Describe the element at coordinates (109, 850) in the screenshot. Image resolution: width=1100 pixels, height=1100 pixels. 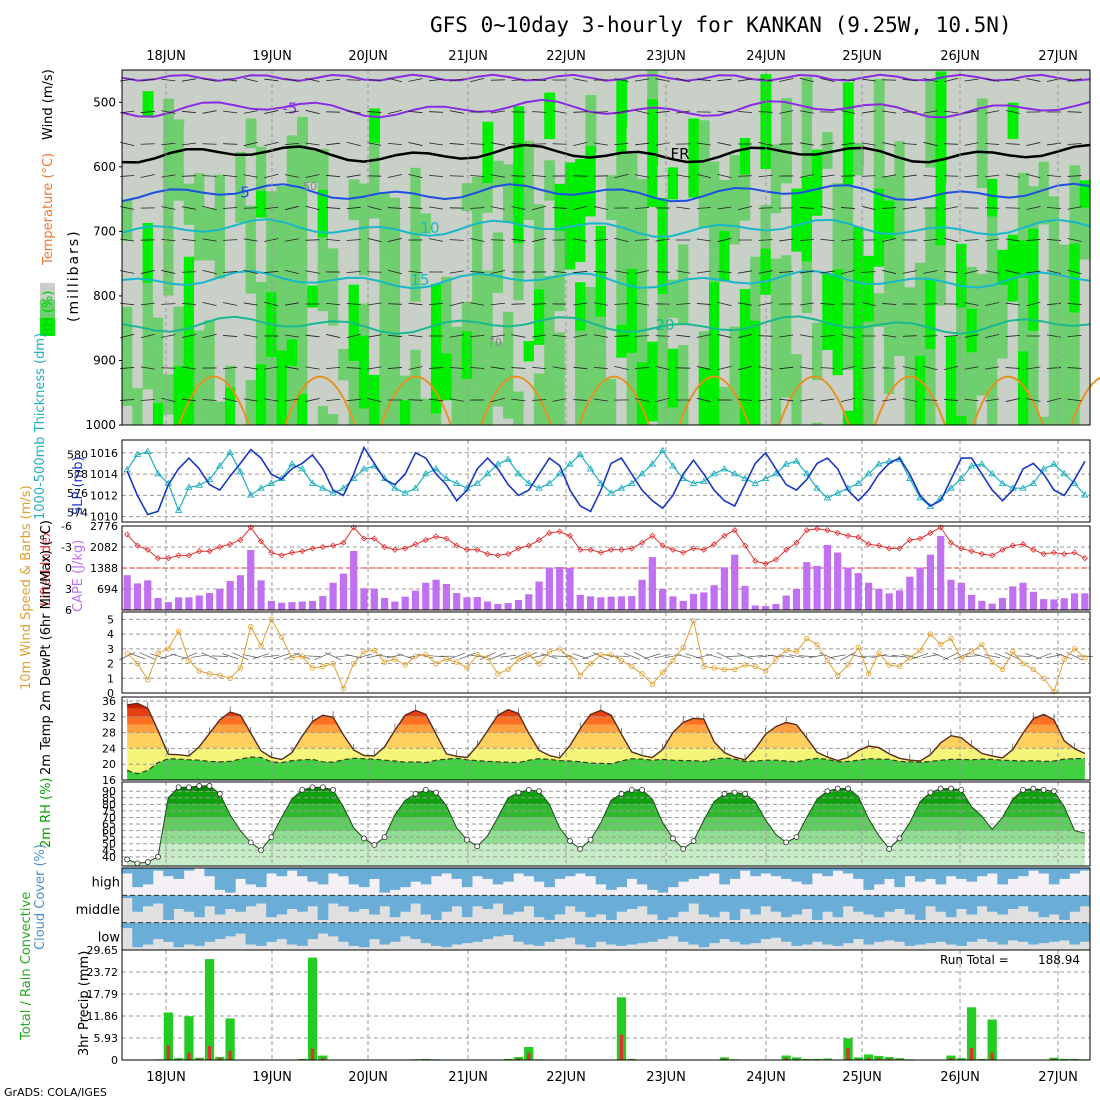
I see `rh2m-tick-1: 45` at that location.